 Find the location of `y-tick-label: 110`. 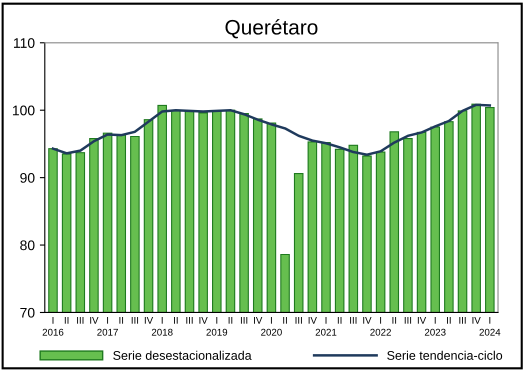

y-tick-label: 110 is located at coordinates (24, 43).